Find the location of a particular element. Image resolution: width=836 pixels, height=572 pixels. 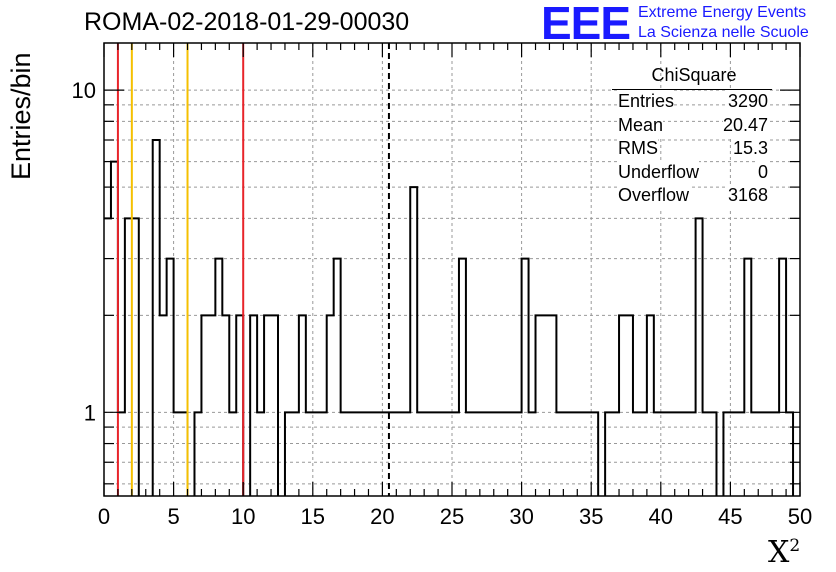

x-tick-label: 5 is located at coordinates (173, 516).